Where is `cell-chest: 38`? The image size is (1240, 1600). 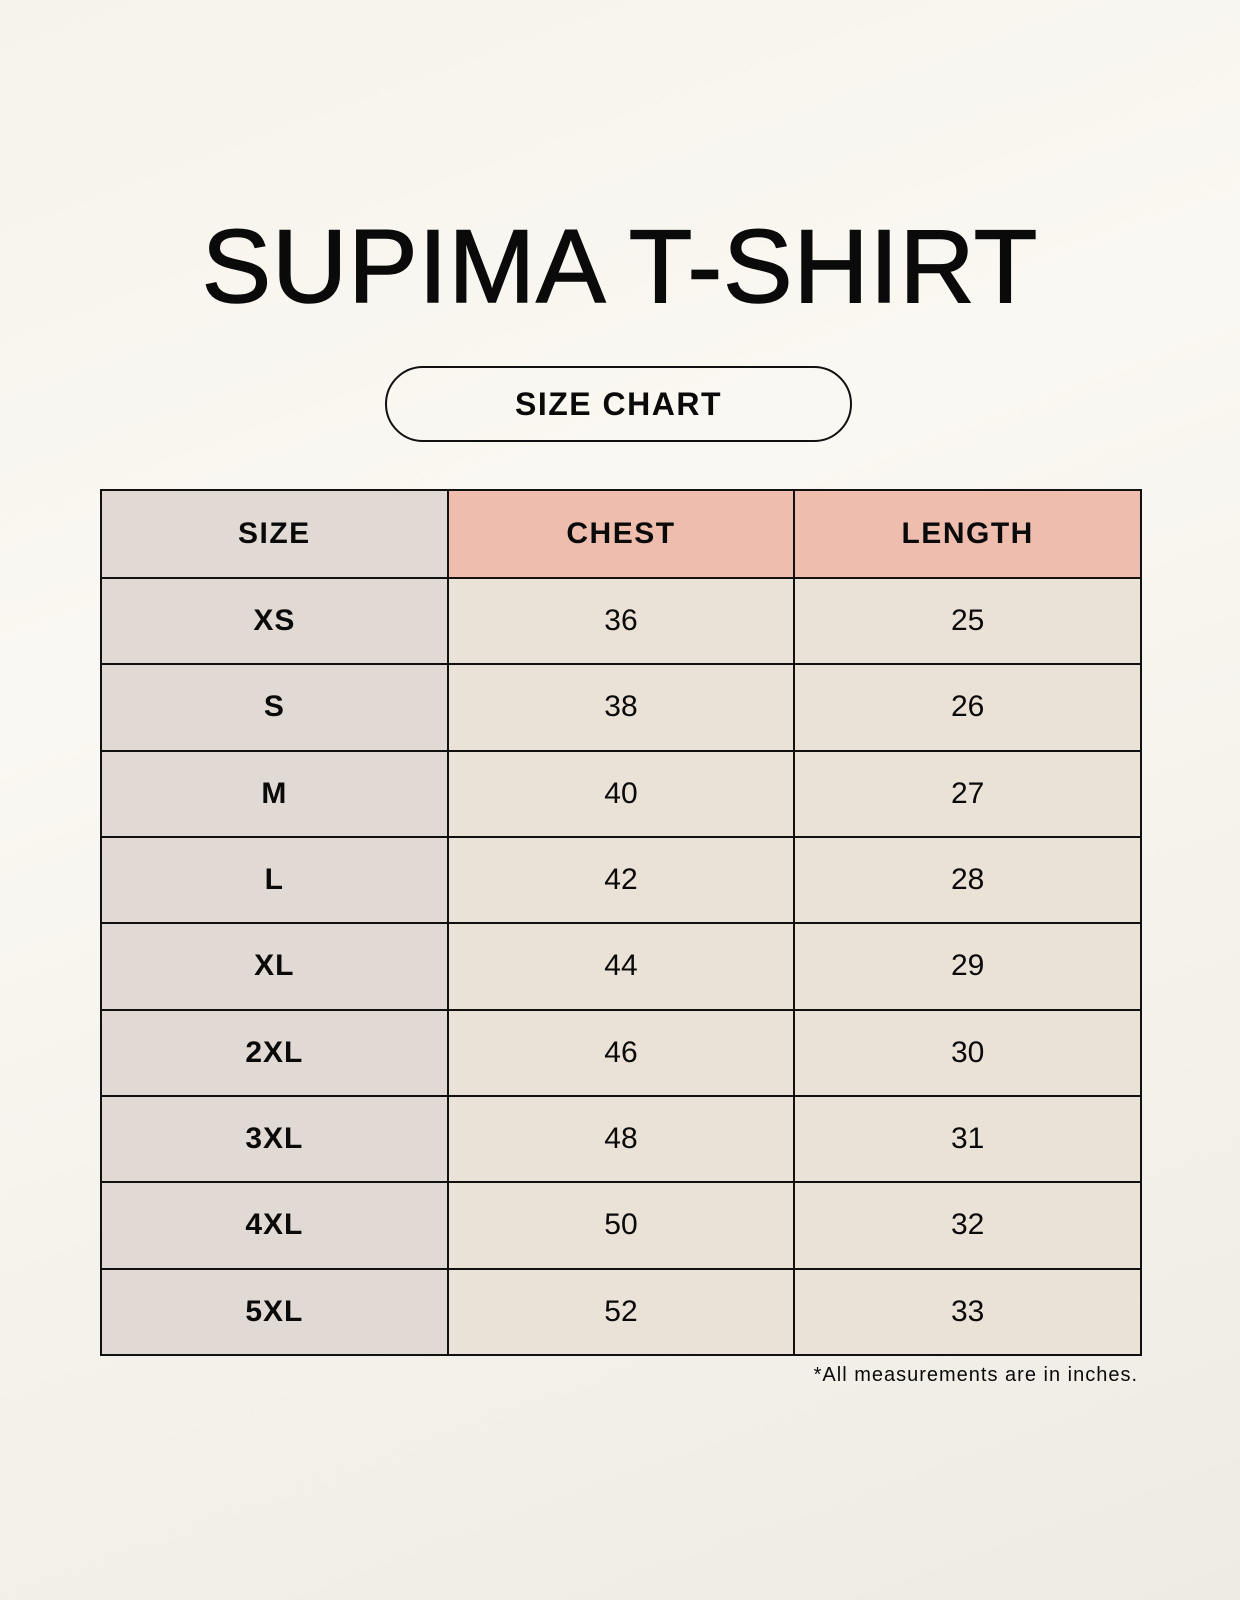 cell-chest: 38 is located at coordinates (621, 707).